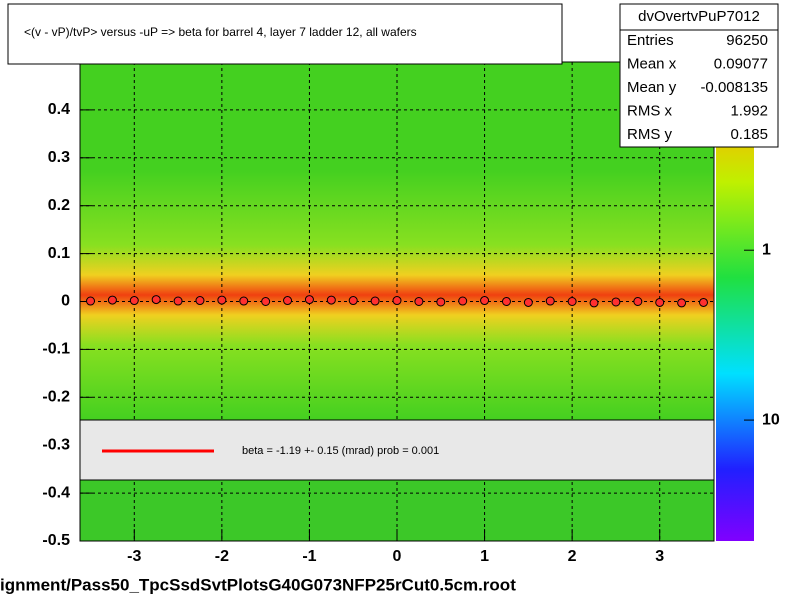 The image size is (794, 601). I want to click on stats-label: RMS y, so click(650, 134).